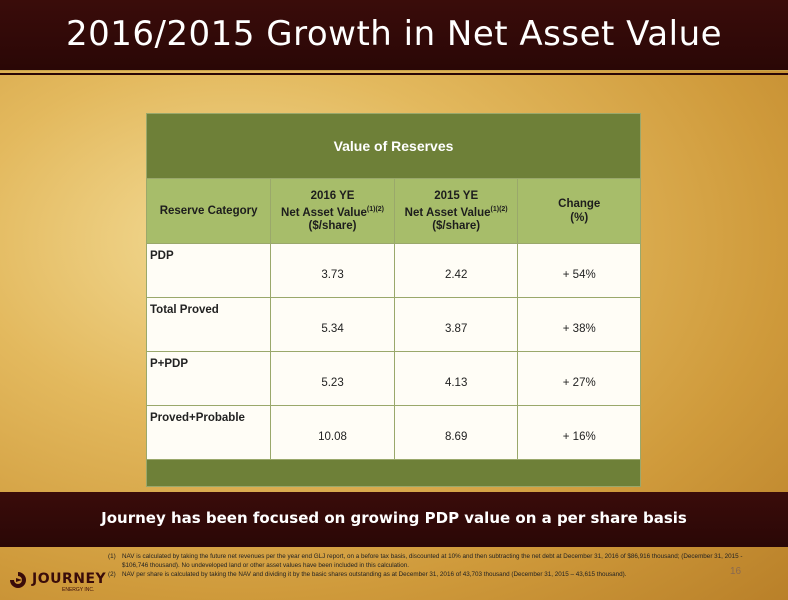 The width and height of the screenshot is (788, 600). I want to click on page-title: 2016/2015 Growth in Net Asset Value, so click(394, 34).